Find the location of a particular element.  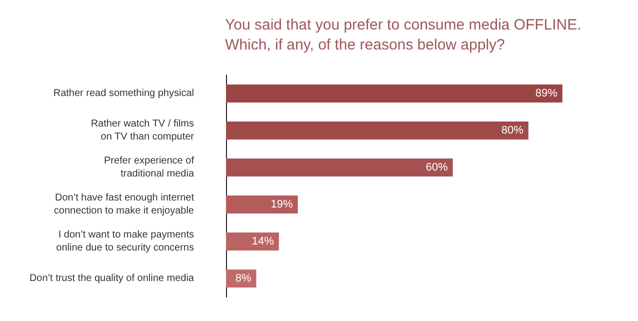

y-tick-label: Rather watch TV / films on TV than computer is located at coordinates (142, 130).